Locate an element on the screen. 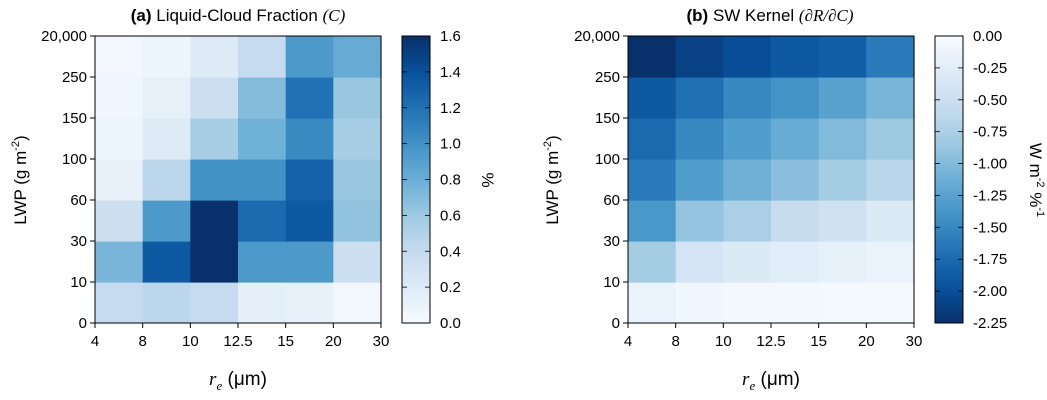 The width and height of the screenshot is (1047, 400). panel-b-title-symbol: (∂R/∂C) is located at coordinates (826, 15).